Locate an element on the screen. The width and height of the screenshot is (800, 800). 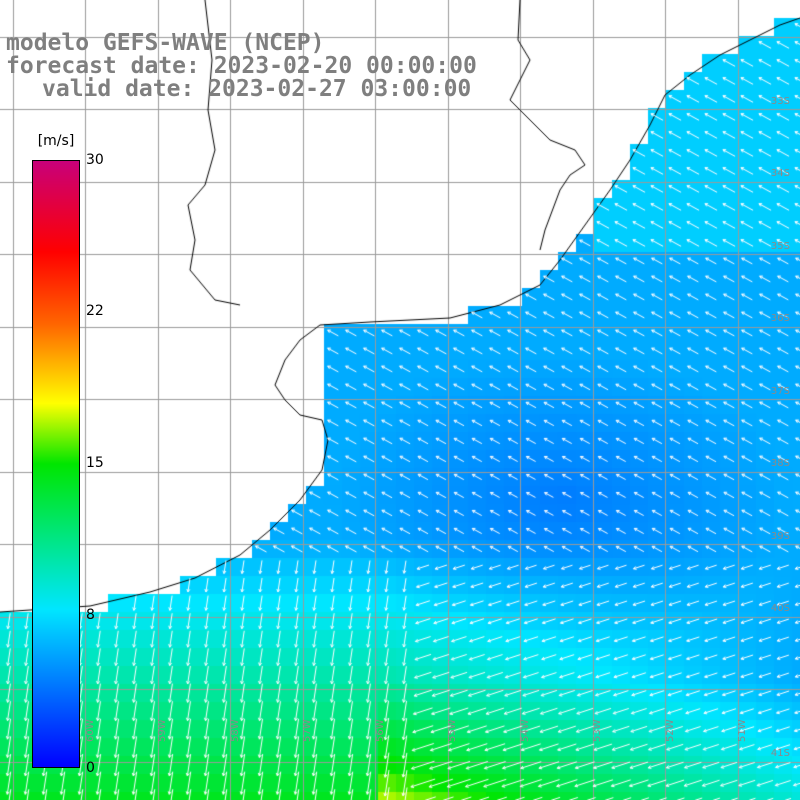
lon-label-54w: 54W is located at coordinates (525, 730).